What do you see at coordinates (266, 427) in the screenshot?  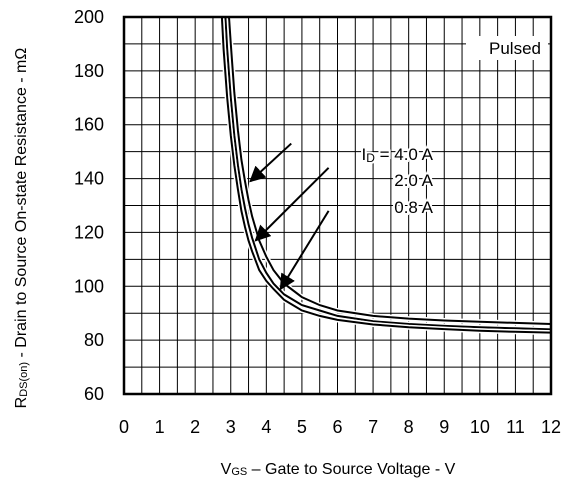 I see `x-tick-label: 4` at bounding box center [266, 427].